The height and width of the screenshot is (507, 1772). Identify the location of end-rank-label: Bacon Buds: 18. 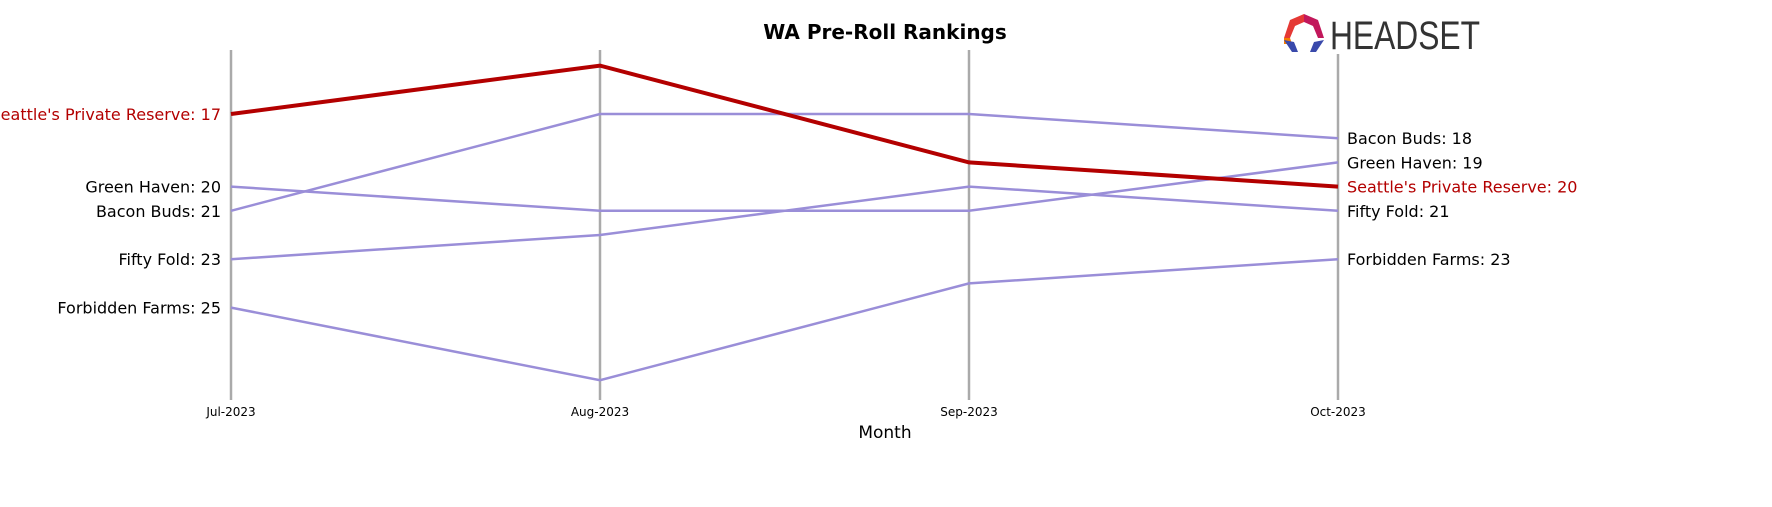
(1409, 138).